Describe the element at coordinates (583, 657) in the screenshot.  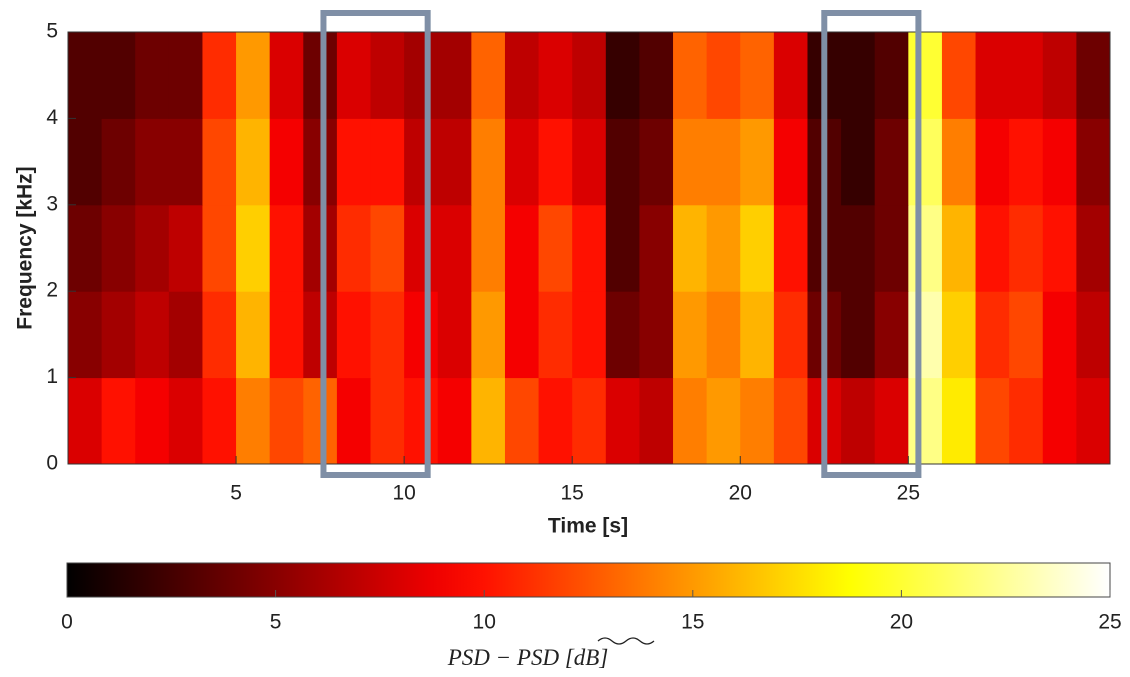
I see `colorbar-label-part: [dB]` at that location.